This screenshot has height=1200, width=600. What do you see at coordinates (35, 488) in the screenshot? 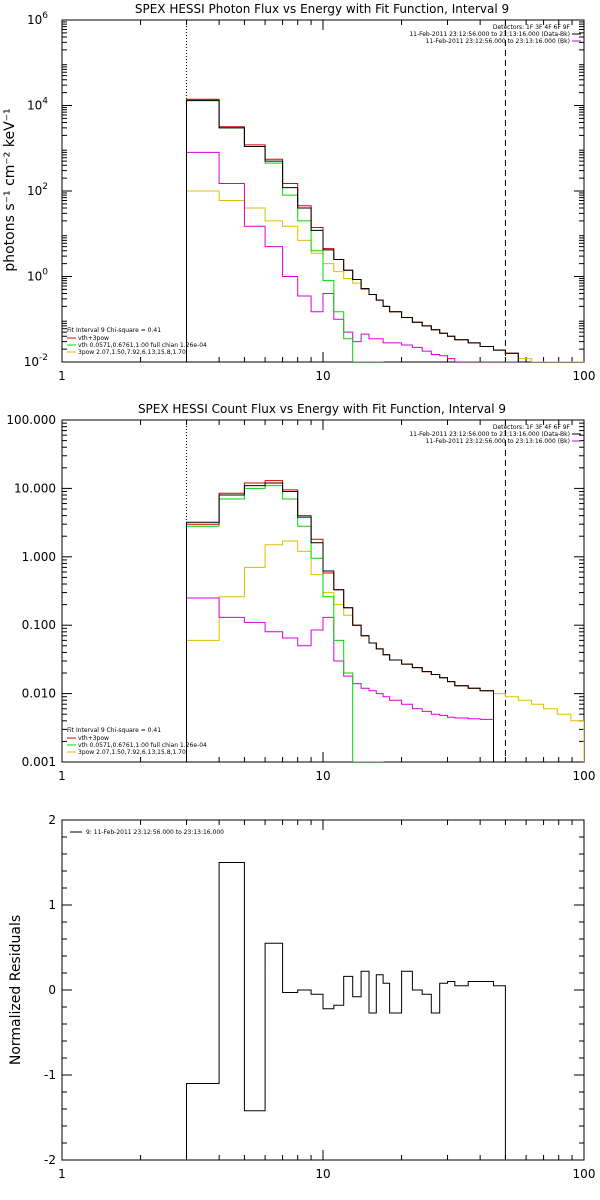
I see `y-tick-label: 10.000` at bounding box center [35, 488].